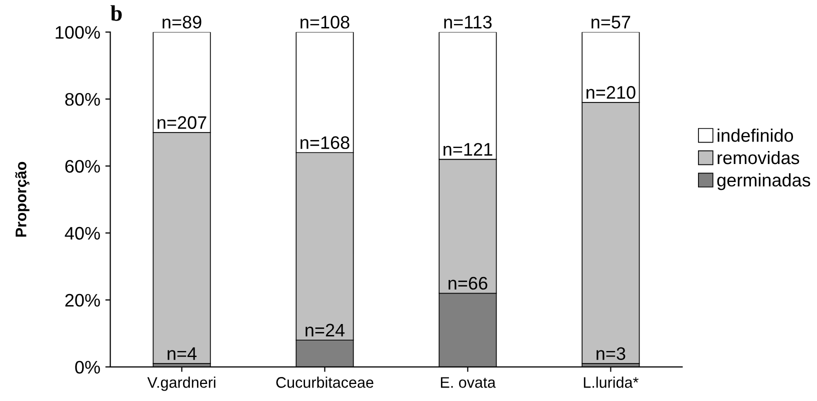  Describe the element at coordinates (325, 143) in the screenshot. I see `annotation: n=168` at that location.